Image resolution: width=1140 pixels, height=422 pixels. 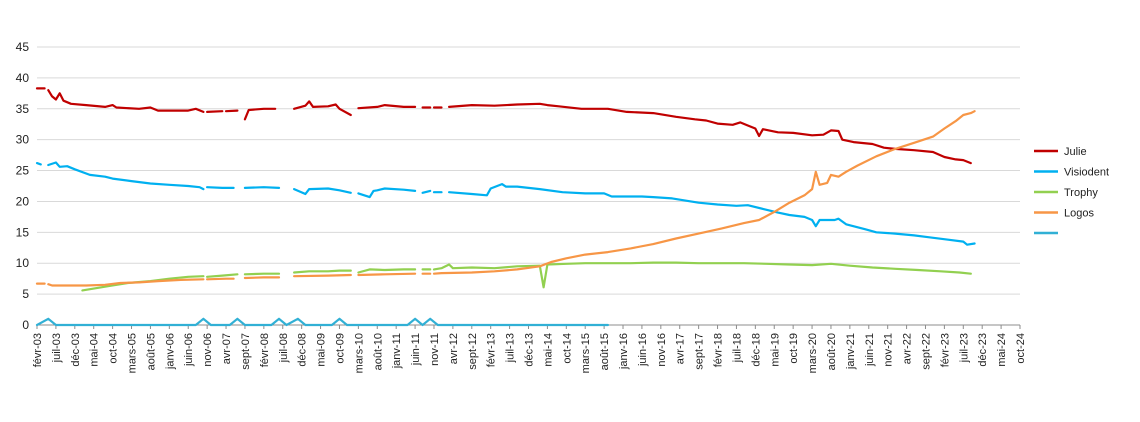 I want to click on x-tick-label: juil-03, so click(x=57, y=348).